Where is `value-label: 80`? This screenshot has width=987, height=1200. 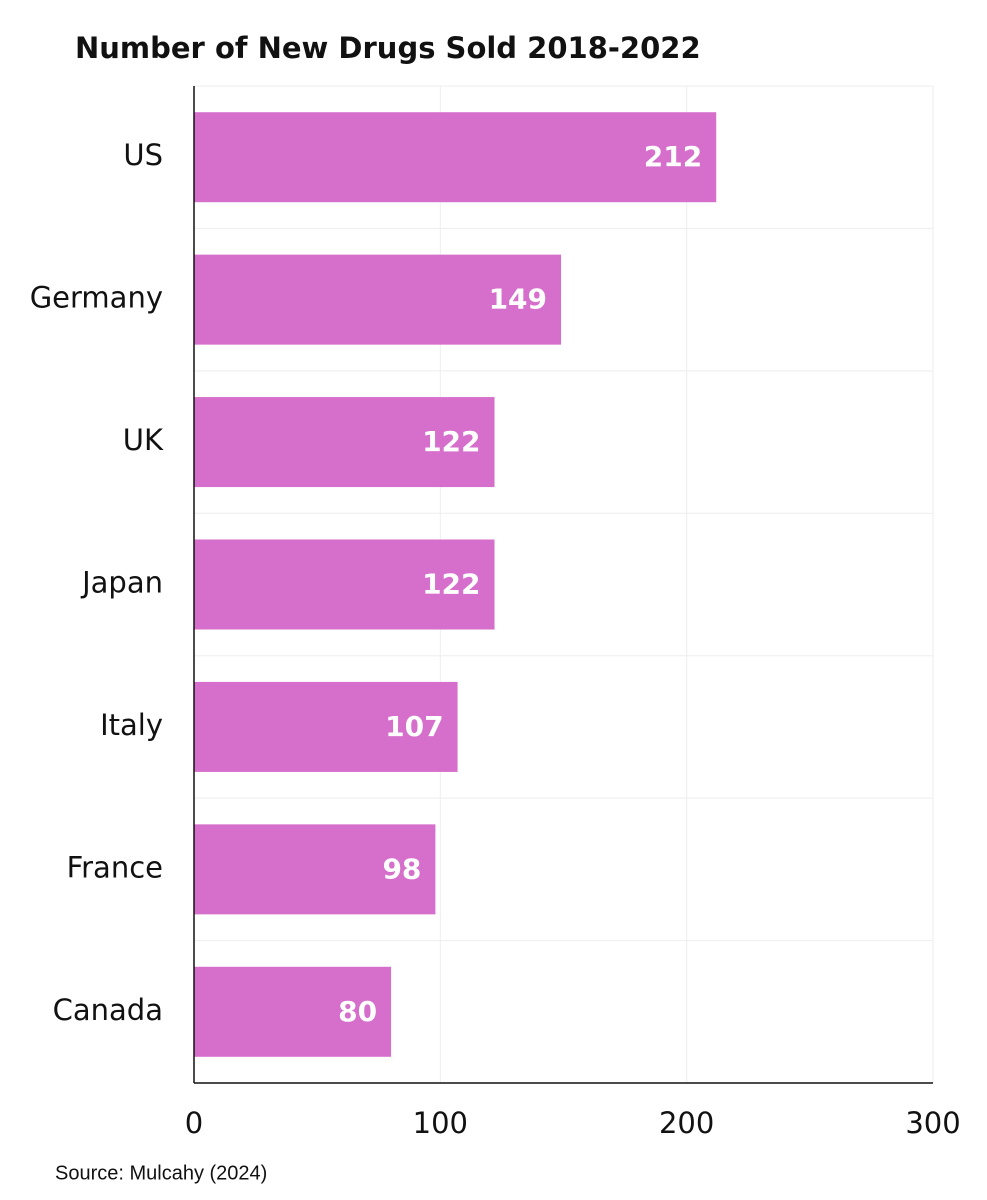
value-label: 80 is located at coordinates (357, 1011).